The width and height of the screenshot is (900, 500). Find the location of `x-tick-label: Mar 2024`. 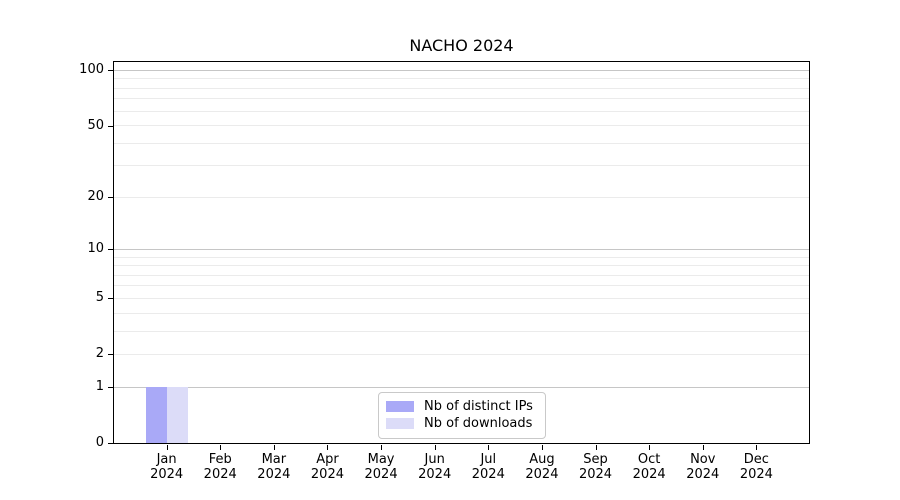

x-tick-label: Mar 2024 is located at coordinates (274, 467).